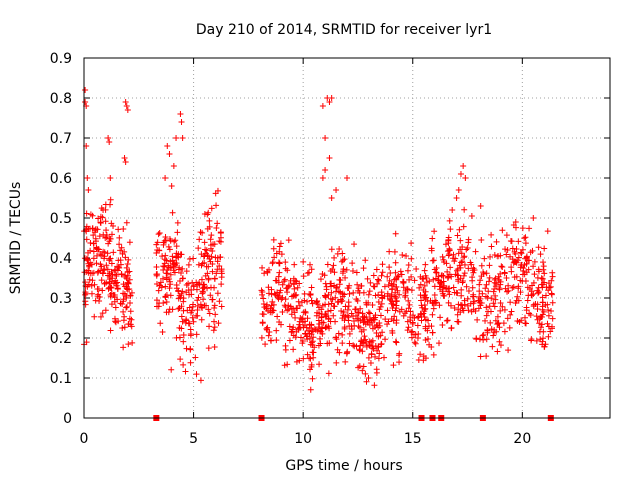  I want to click on y-tick-label: 0.2, so click(61, 339).